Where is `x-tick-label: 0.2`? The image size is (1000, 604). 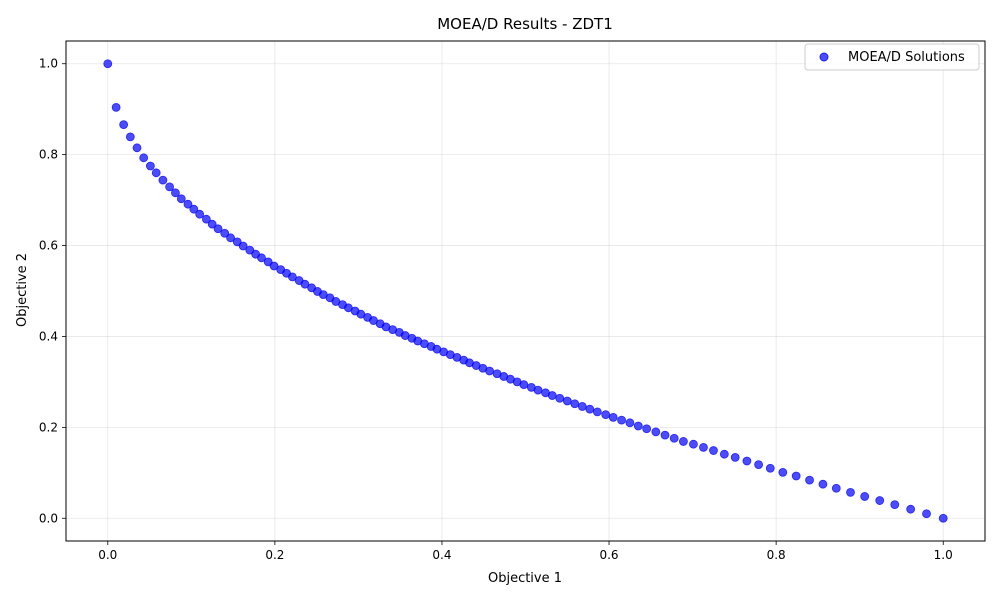 x-tick-label: 0.2 is located at coordinates (274, 555).